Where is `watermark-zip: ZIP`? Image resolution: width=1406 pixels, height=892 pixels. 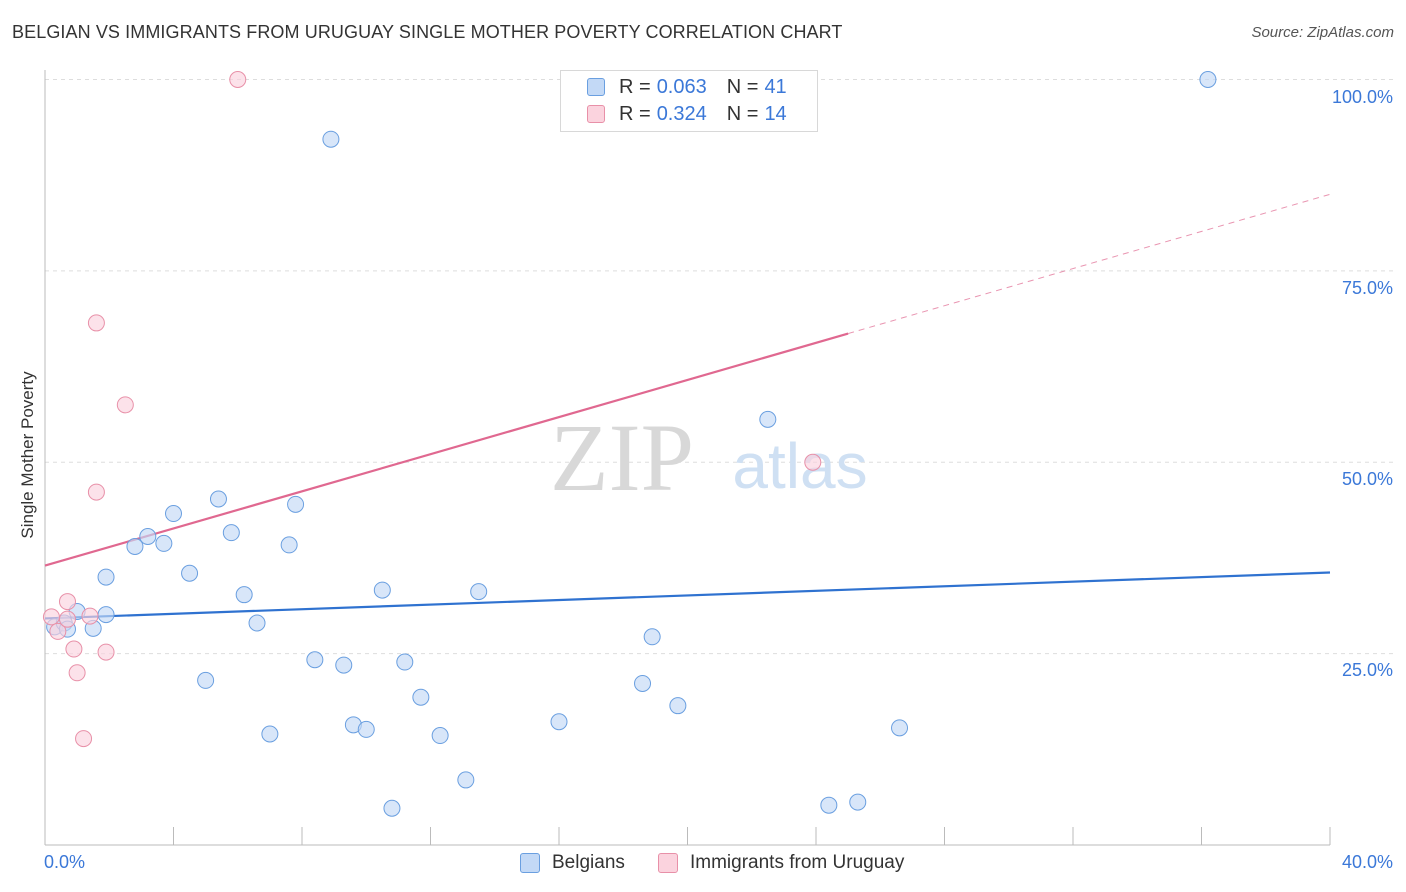 watermark-zip: ZIP is located at coordinates (622, 457).